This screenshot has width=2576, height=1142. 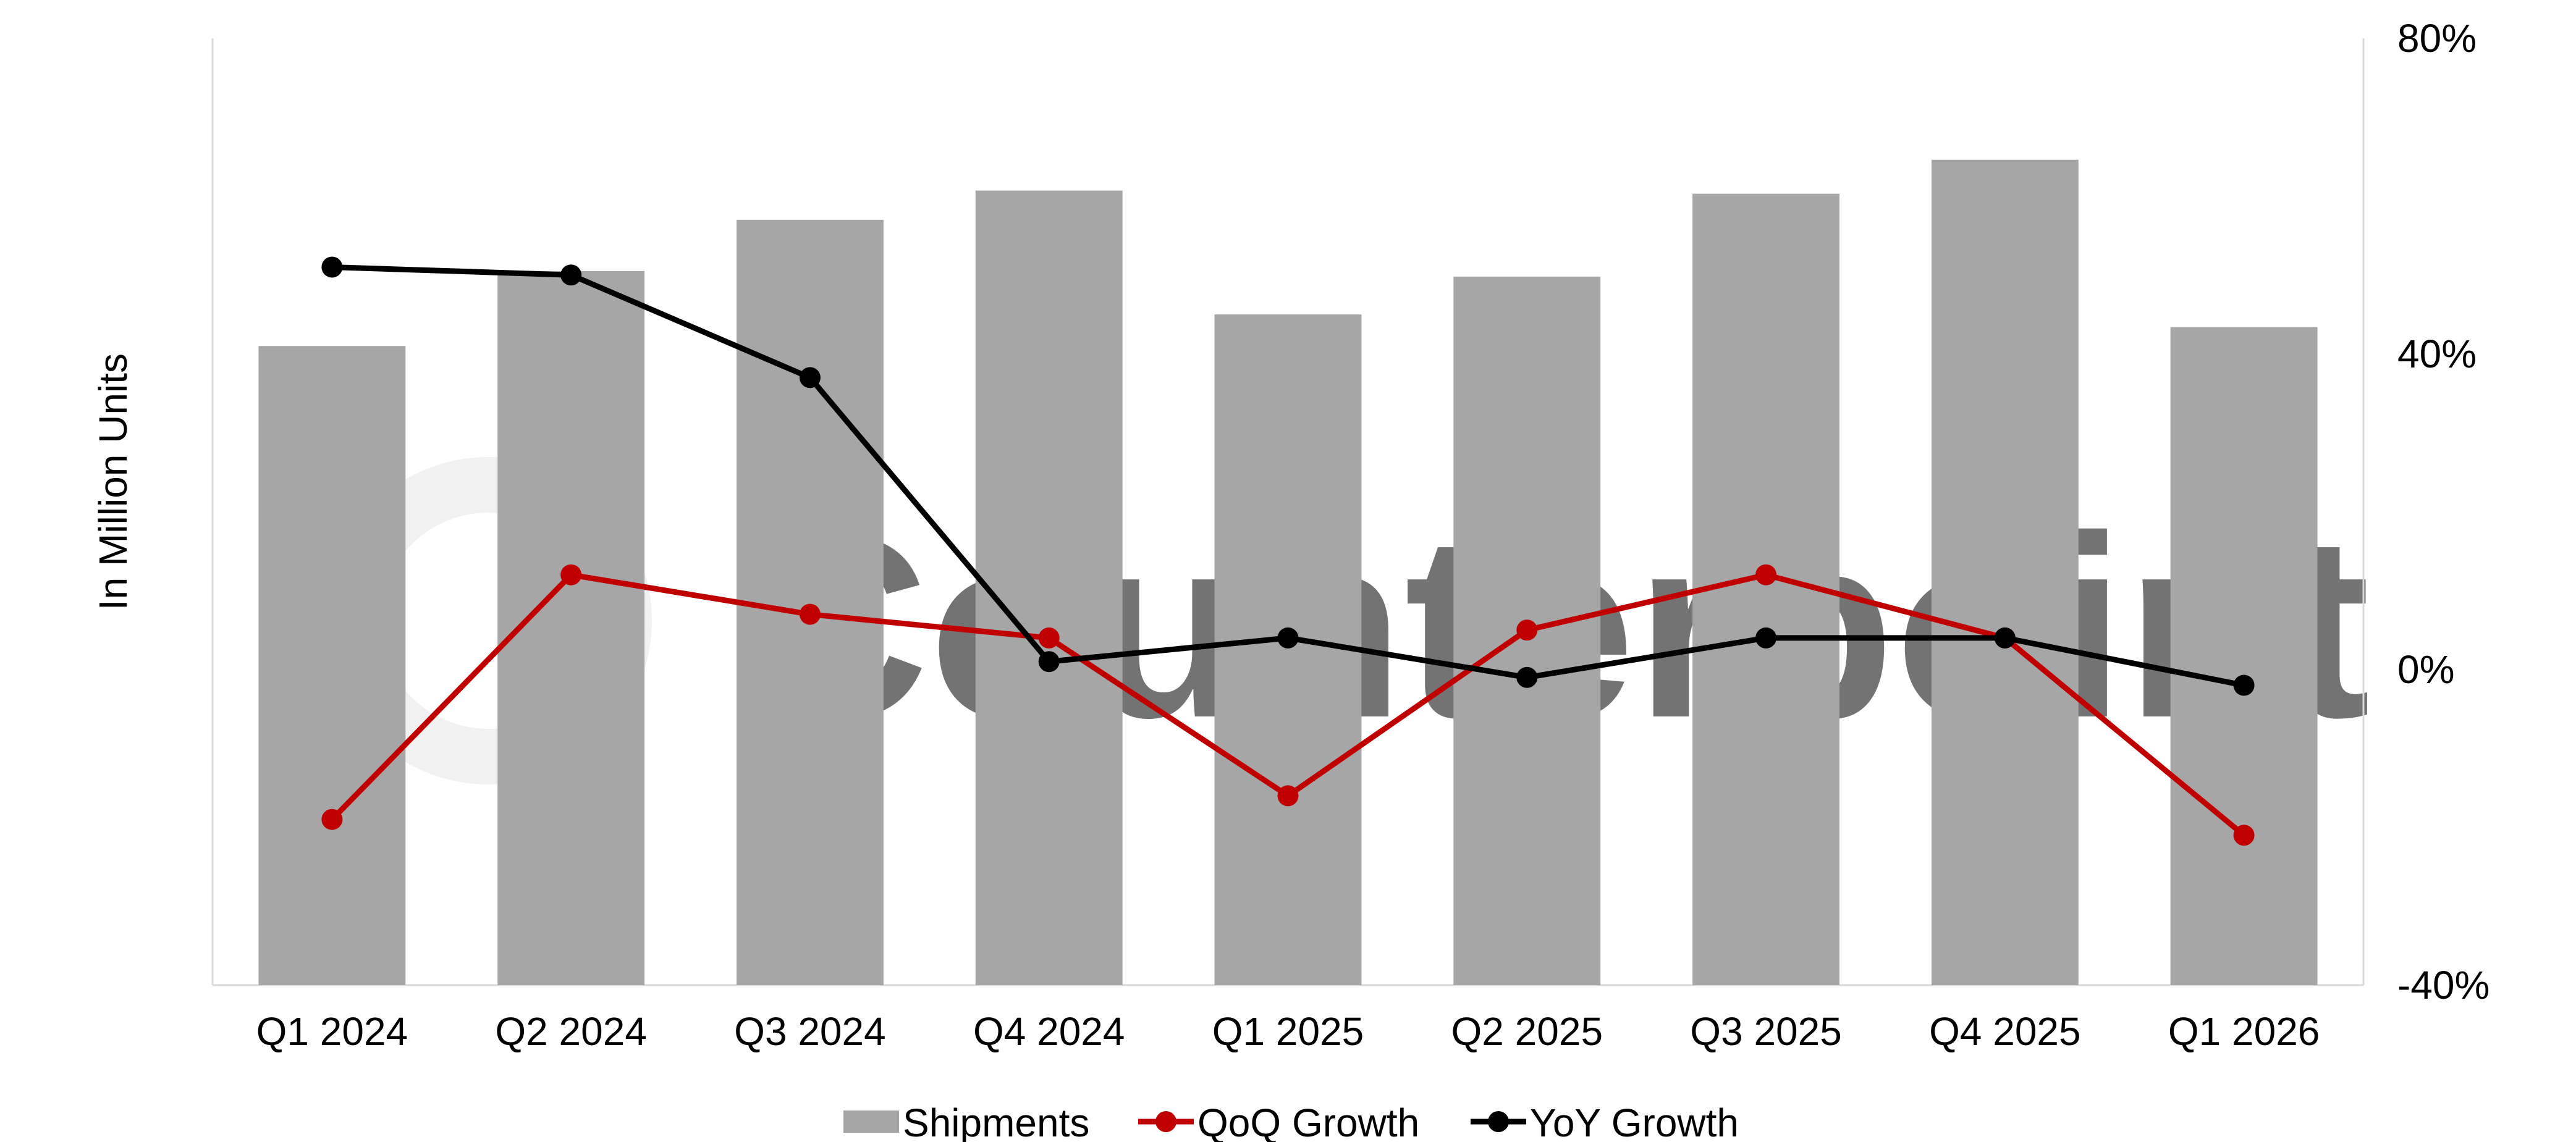 I want to click on x-tick-label-q4-2025: Q4 2025, so click(x=2005, y=1031).